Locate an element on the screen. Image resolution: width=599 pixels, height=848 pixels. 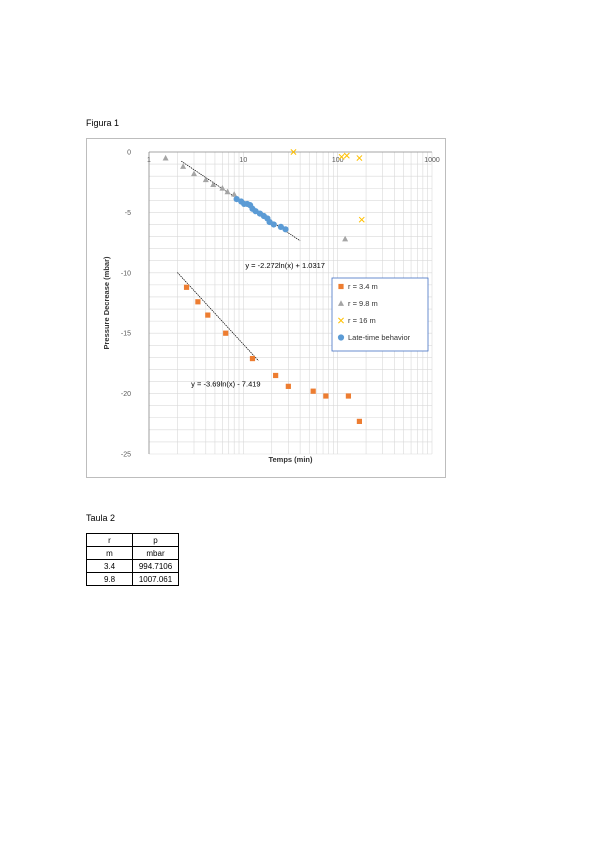
x-tick-label: 1 is located at coordinates (149, 160).